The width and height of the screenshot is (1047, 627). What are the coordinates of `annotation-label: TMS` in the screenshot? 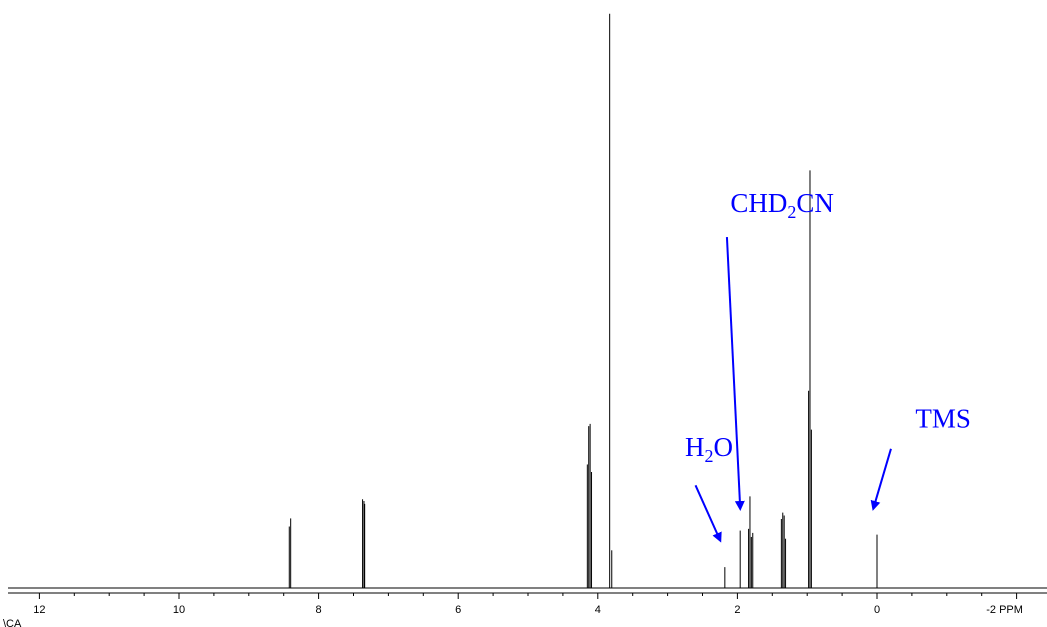 It's located at (943, 418).